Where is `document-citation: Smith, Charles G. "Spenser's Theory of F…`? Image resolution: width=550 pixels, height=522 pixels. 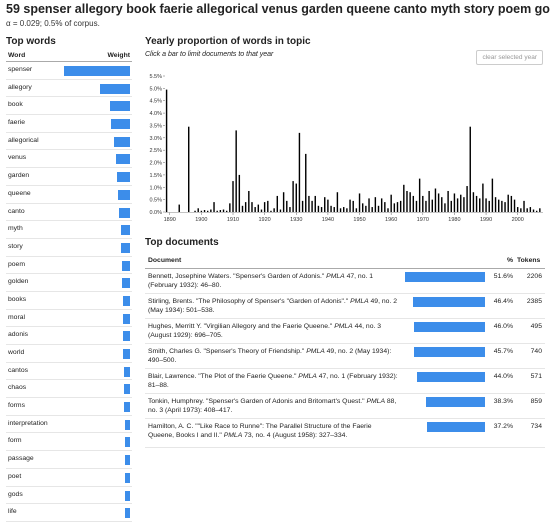 document-citation: Smith, Charles G. "Spenser's Theory of F… is located at coordinates (273, 356).